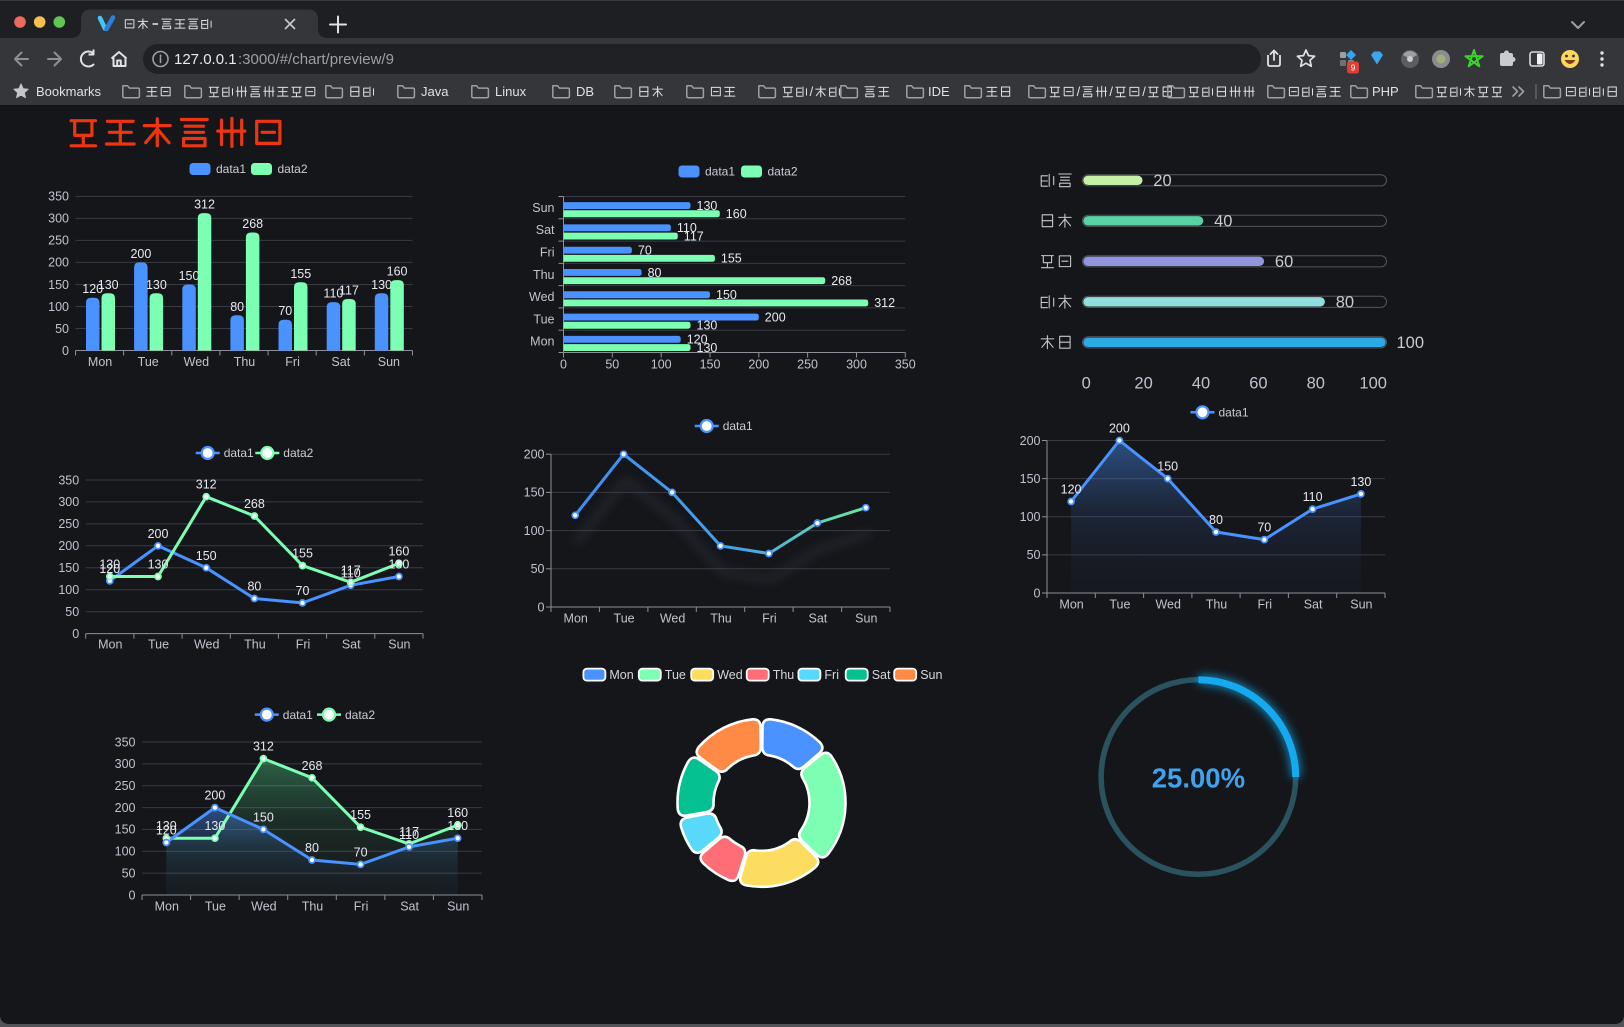 The image size is (1624, 1027). What do you see at coordinates (511, 91) in the screenshot?
I see `svg-text: Linux` at bounding box center [511, 91].